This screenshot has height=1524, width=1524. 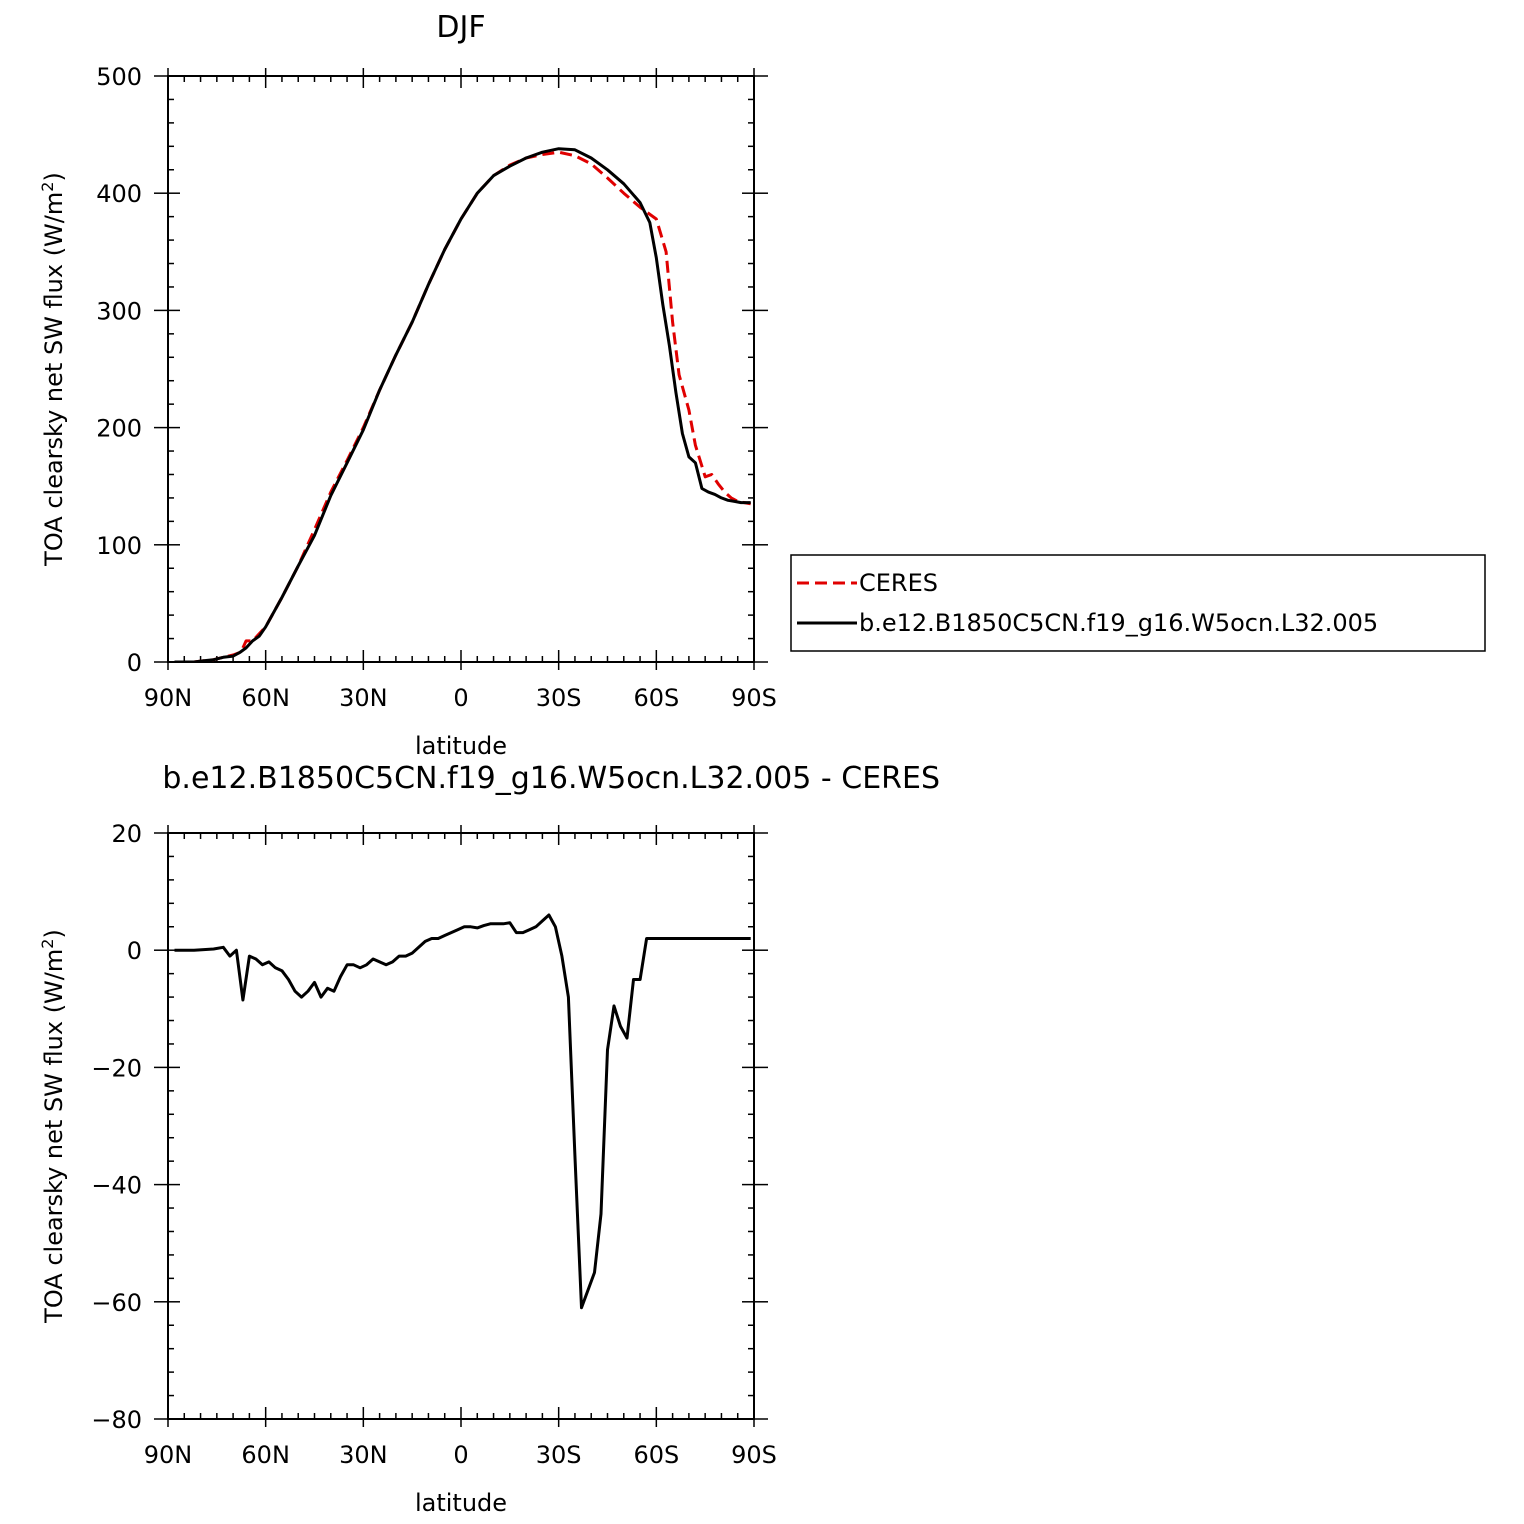 What do you see at coordinates (1118, 623) in the screenshot?
I see `legend-entry: b.e12.B1850C5CN.f19_g16.W5ocn.L32.005` at bounding box center [1118, 623].